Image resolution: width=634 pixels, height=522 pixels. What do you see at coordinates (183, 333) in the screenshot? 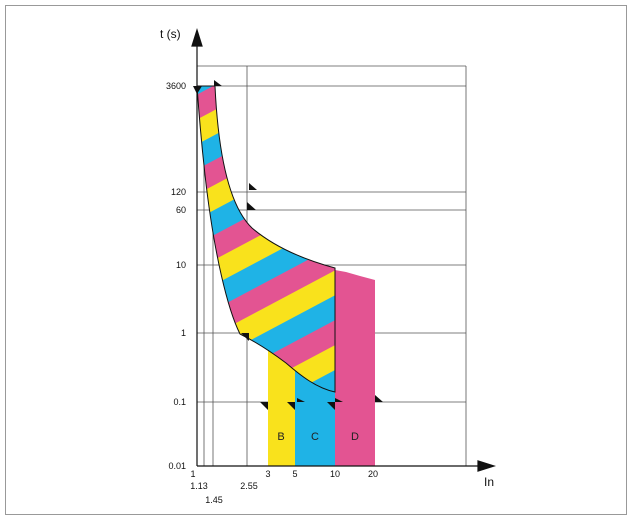
I see `y-tick-label: 1` at bounding box center [183, 333].